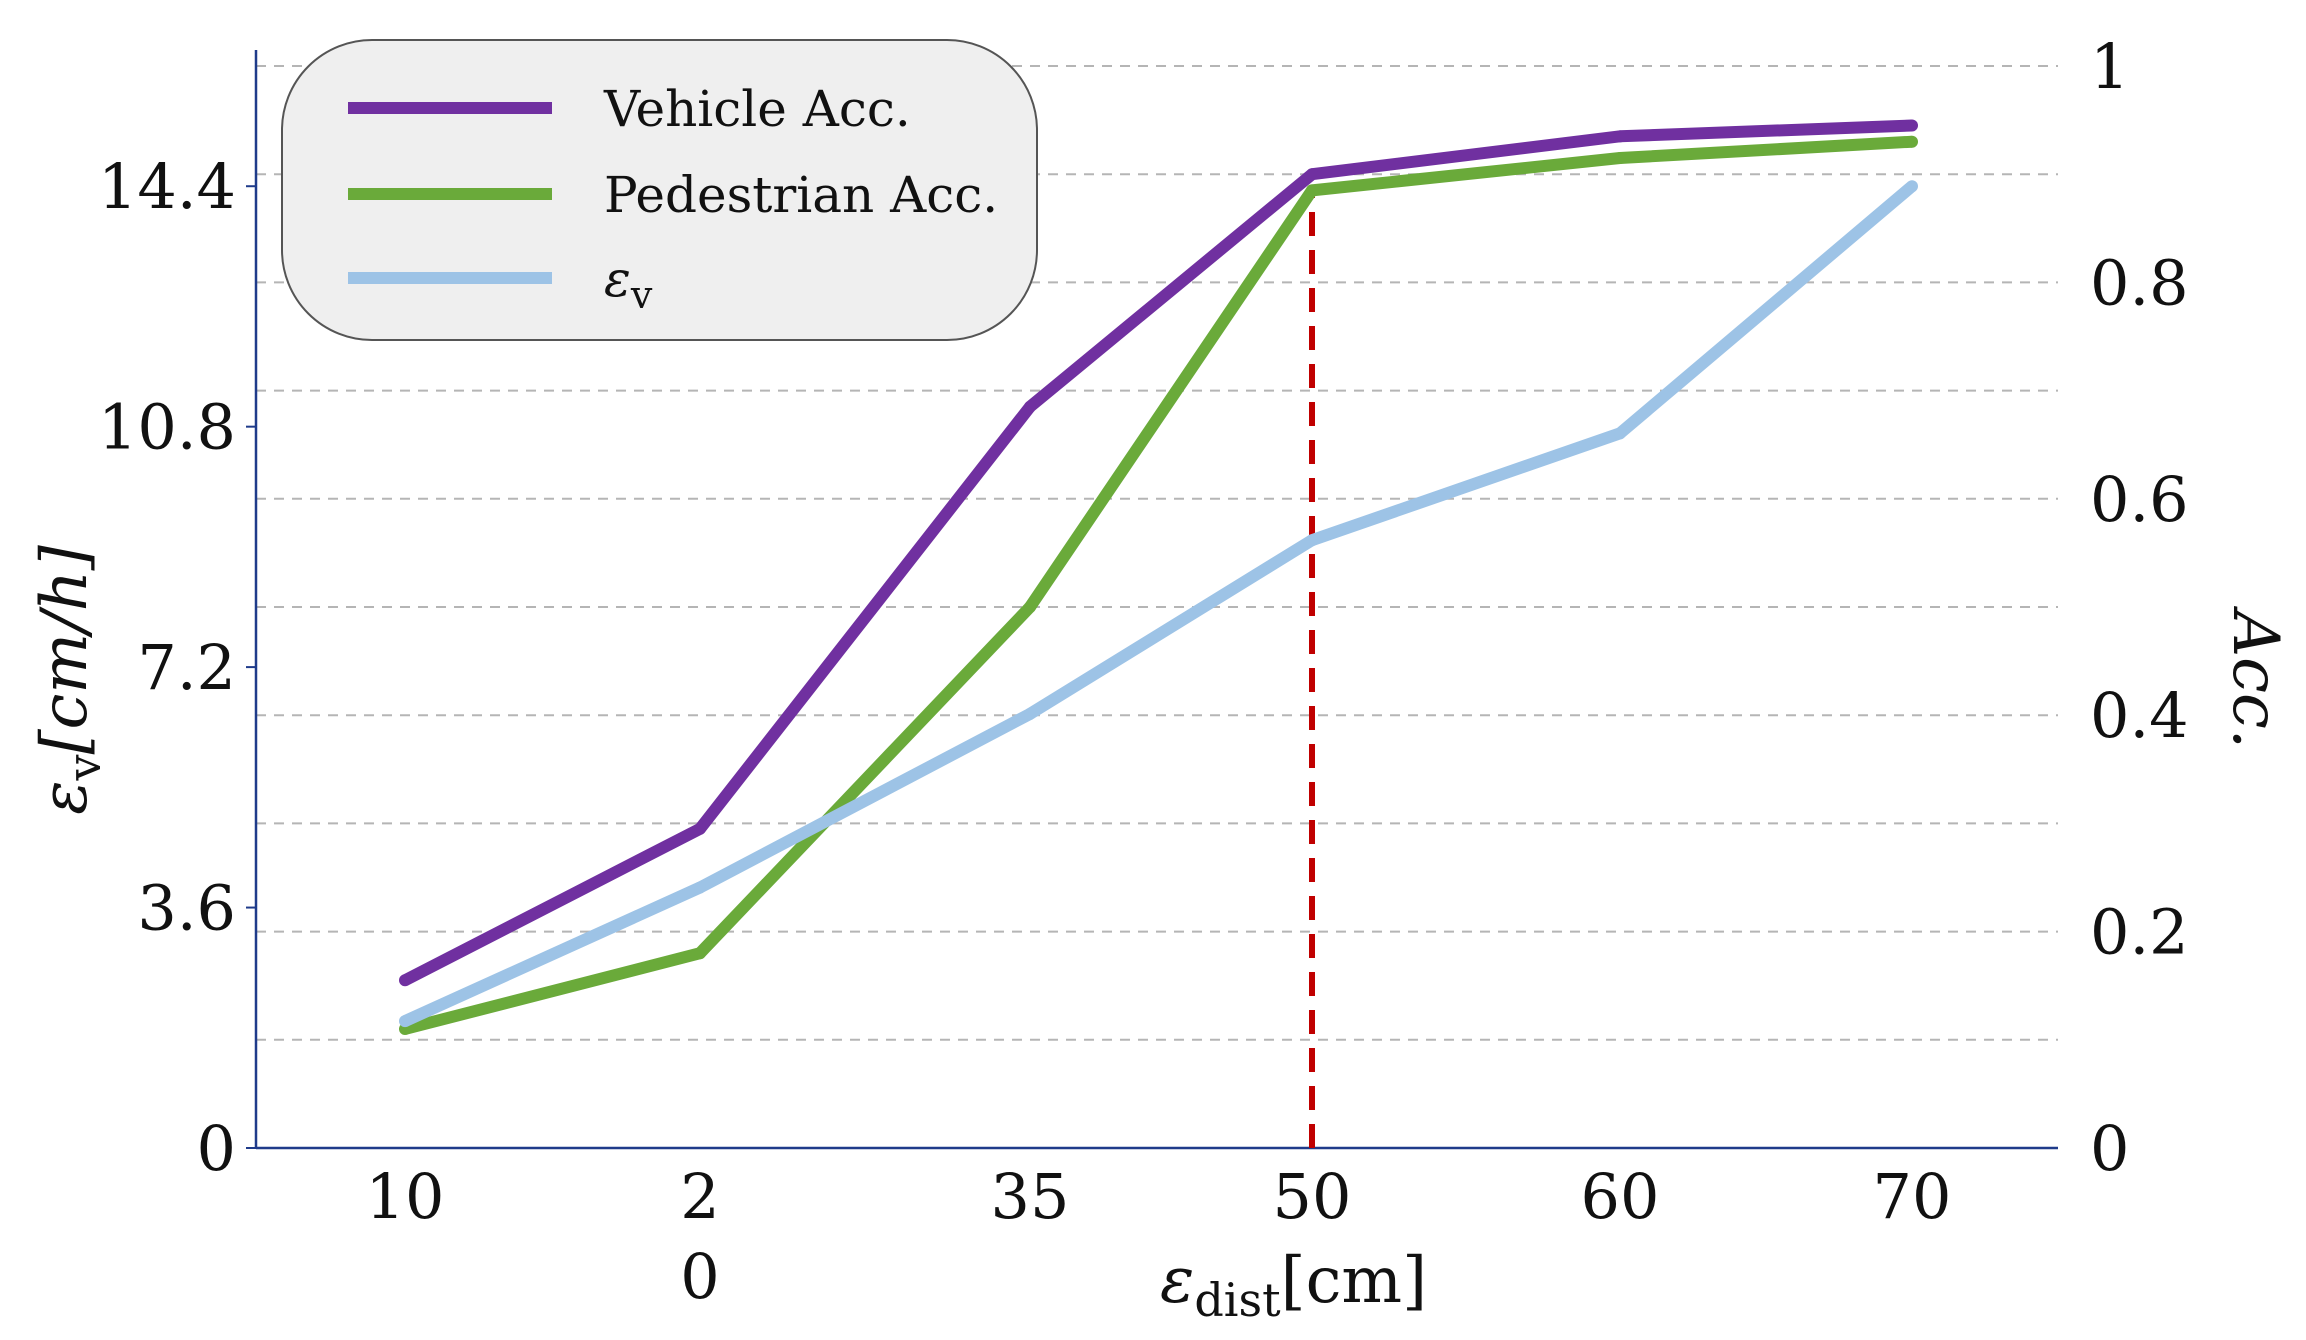 The image size is (2306, 1340). I want to click on right-tick-label-5: 1, so click(2109, 66).